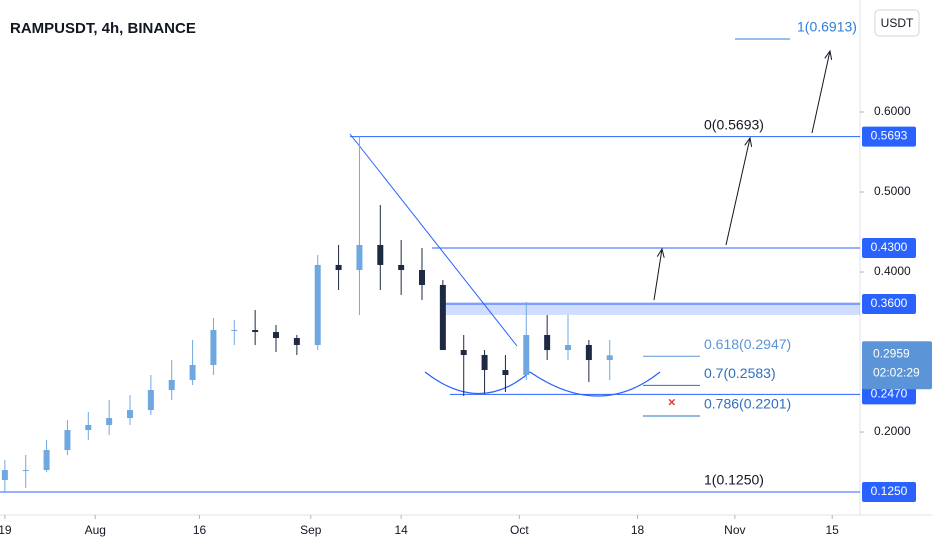 Image resolution: width=932 pixels, height=550 pixels. Describe the element at coordinates (433, 240) in the screenshot. I see `trend-line` at that location.